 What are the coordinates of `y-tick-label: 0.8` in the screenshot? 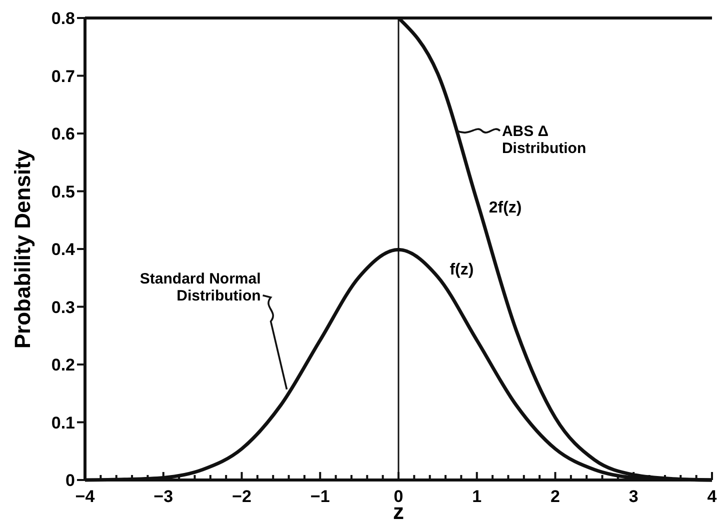 It's located at (63, 18).